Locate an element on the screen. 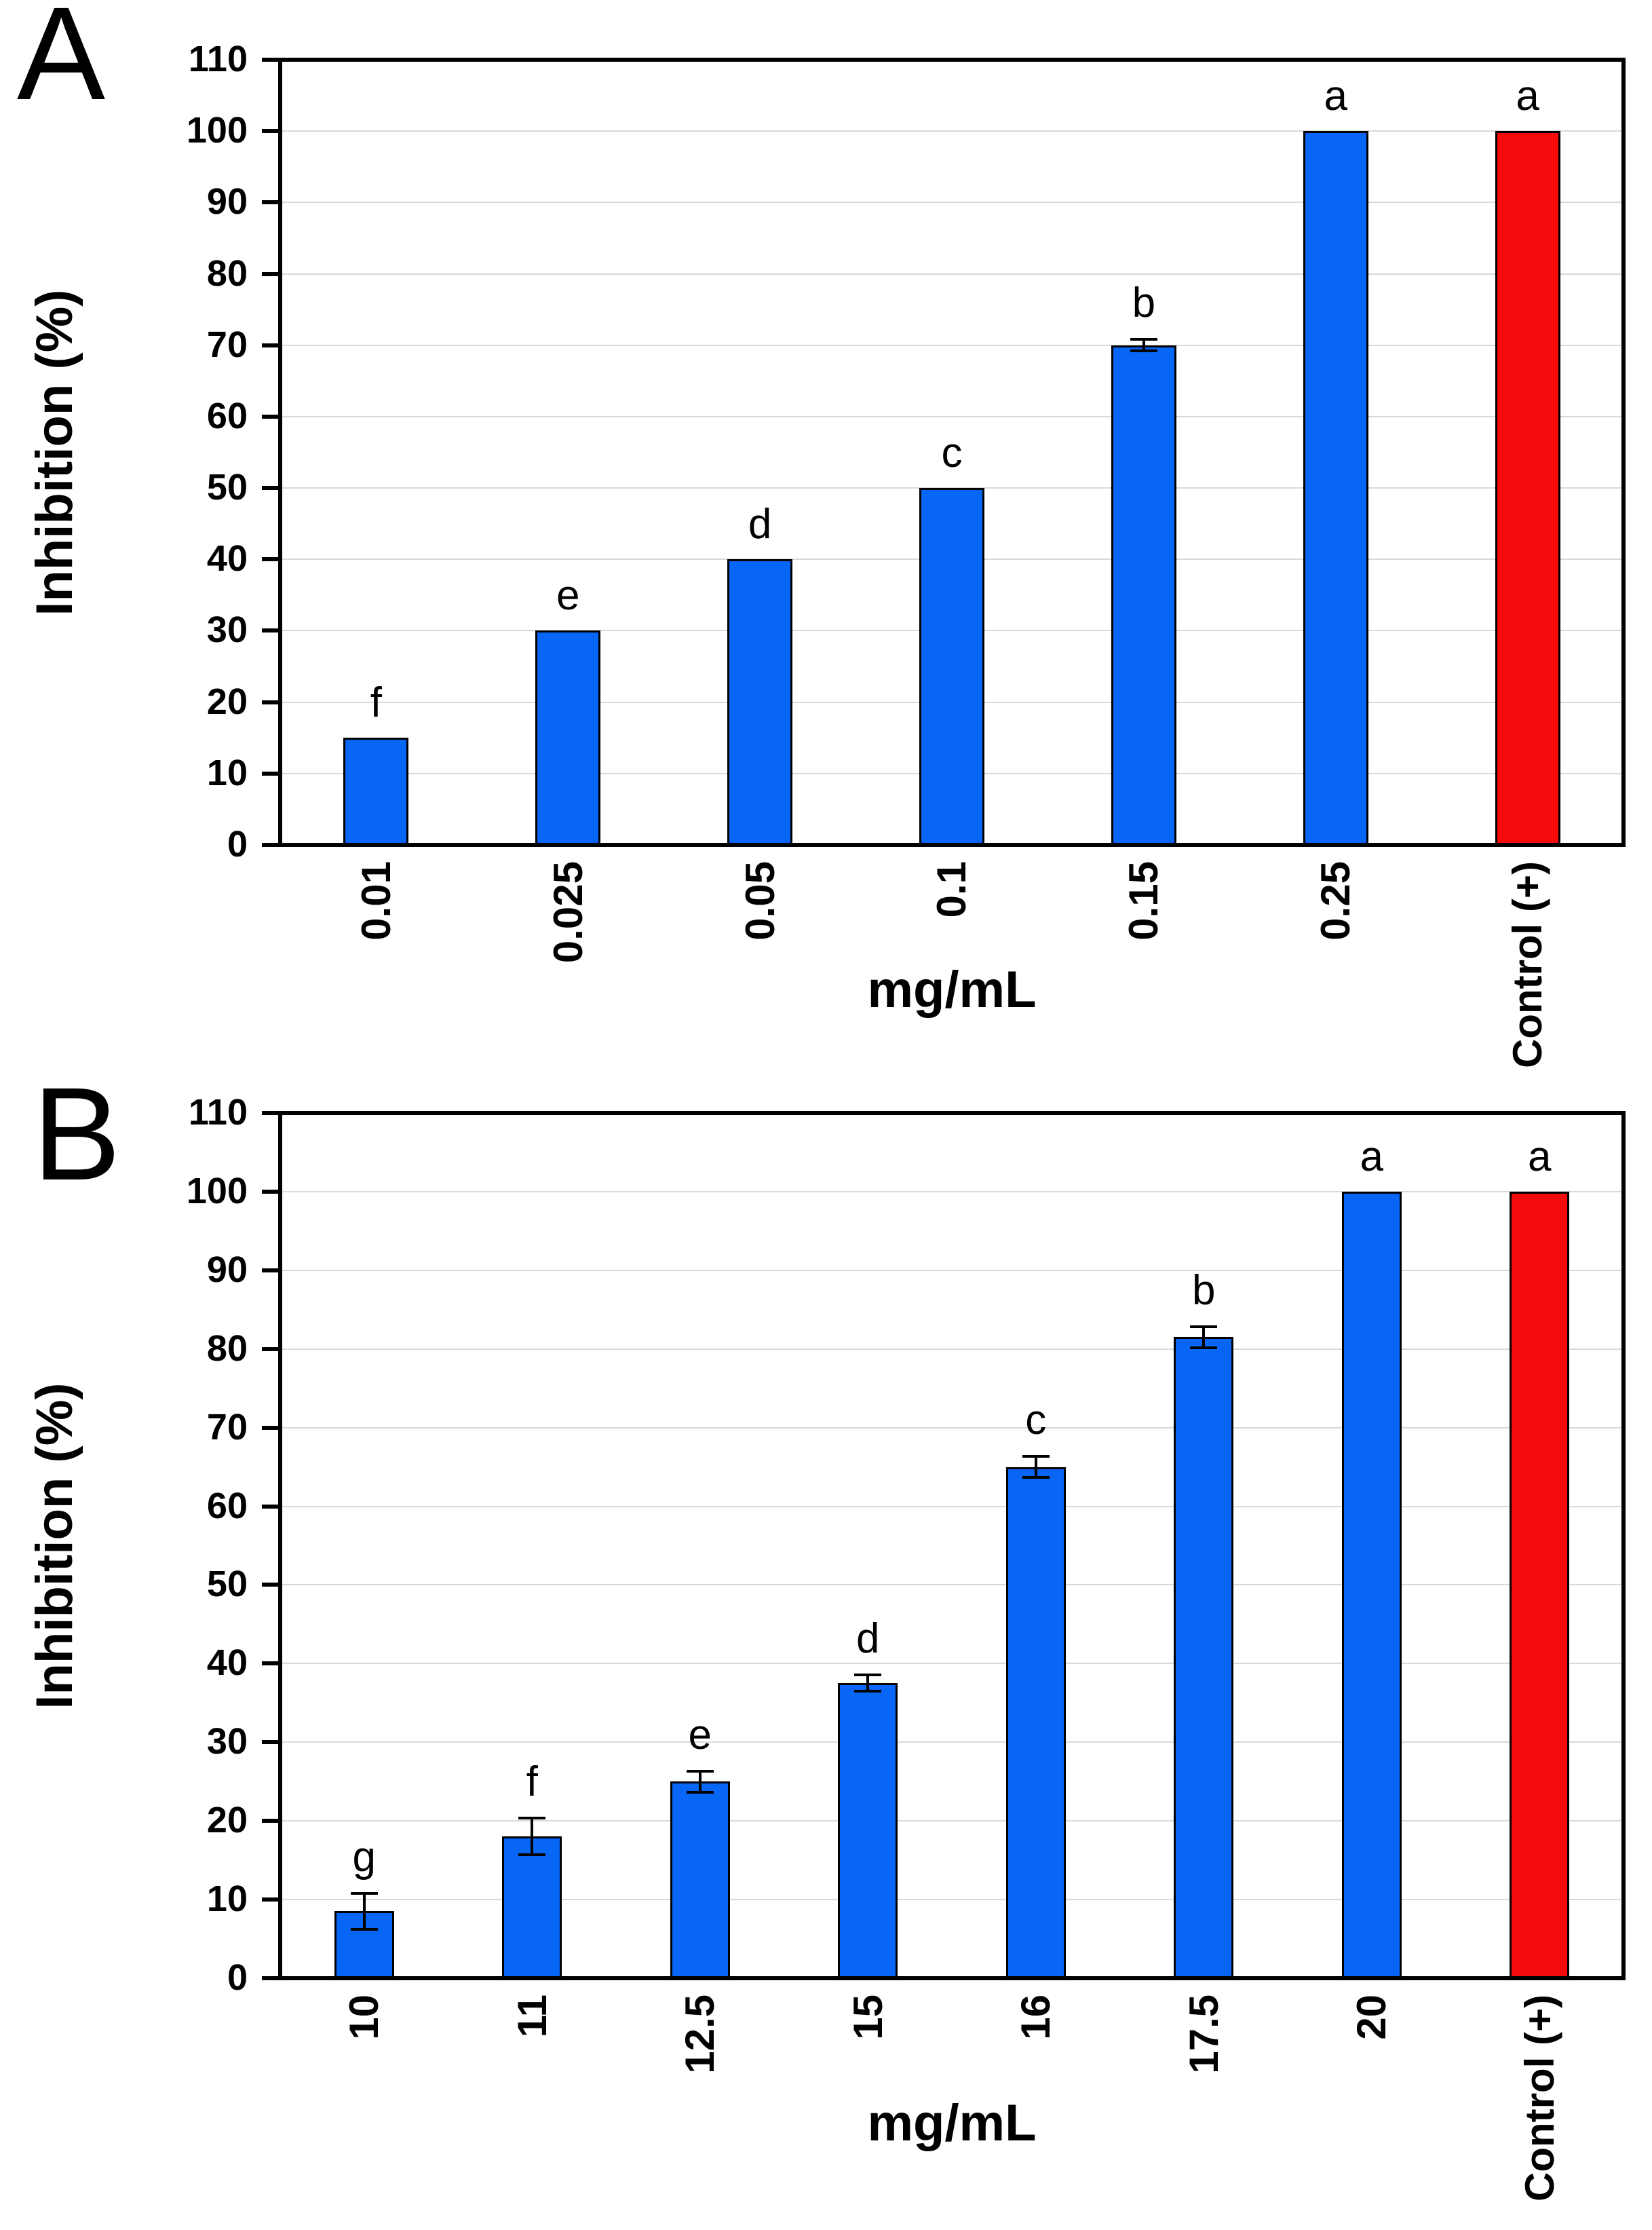 This screenshot has width=1652, height=2230. x-axis-title: mg/mL is located at coordinates (952, 990).